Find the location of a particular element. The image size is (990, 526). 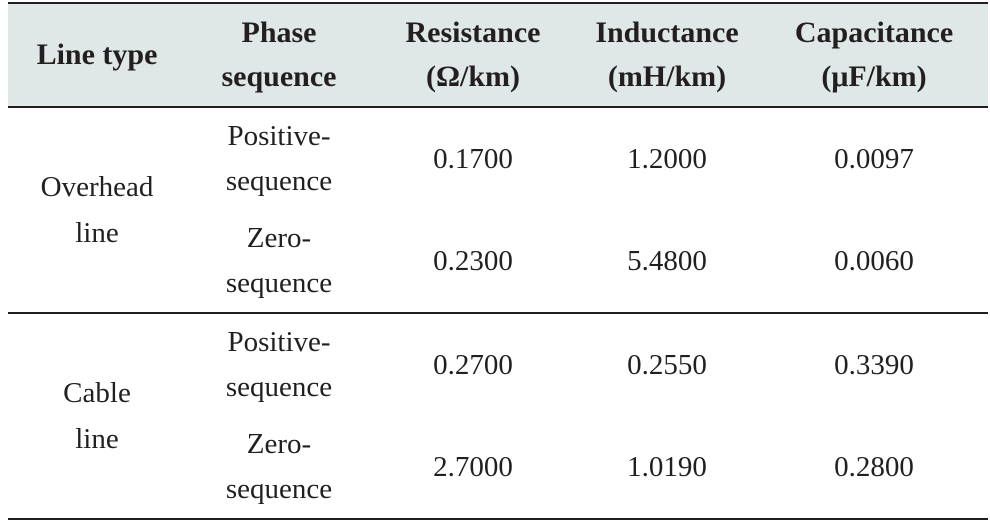

capacitance-cell: 0.3390 is located at coordinates (874, 364).